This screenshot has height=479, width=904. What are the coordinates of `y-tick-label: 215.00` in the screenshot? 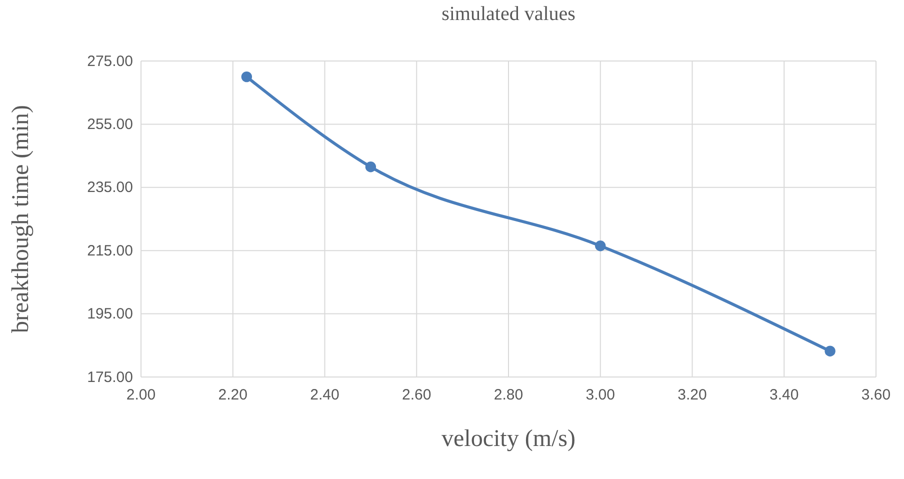 It's located at (110, 251).